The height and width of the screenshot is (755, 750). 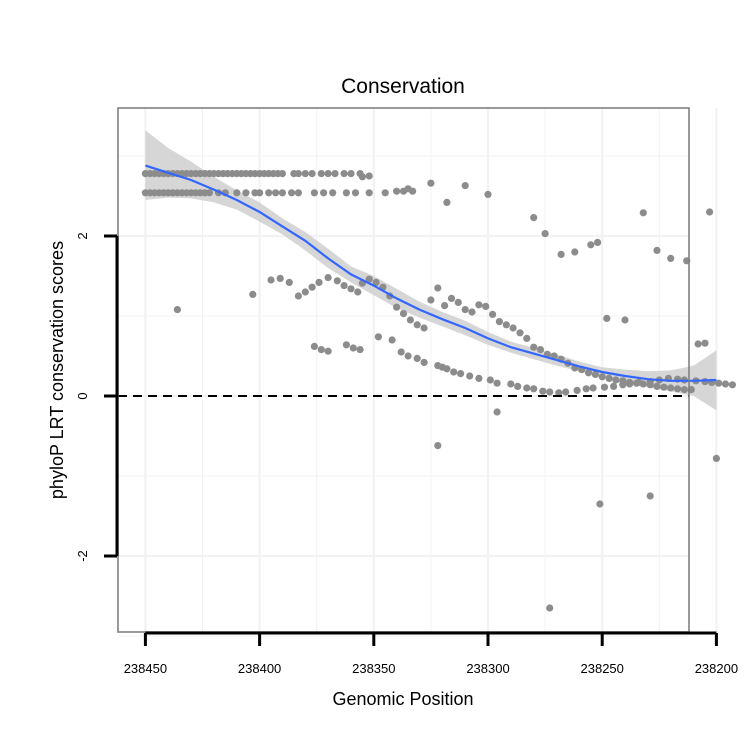 I want to click on chart-title: Conservation, so click(x=403, y=86).